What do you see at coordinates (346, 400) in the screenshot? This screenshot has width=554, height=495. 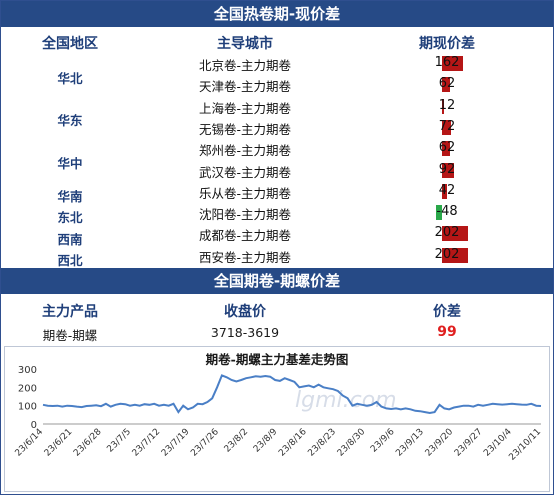 I see `watermark-text: lgmi.com` at bounding box center [346, 400].